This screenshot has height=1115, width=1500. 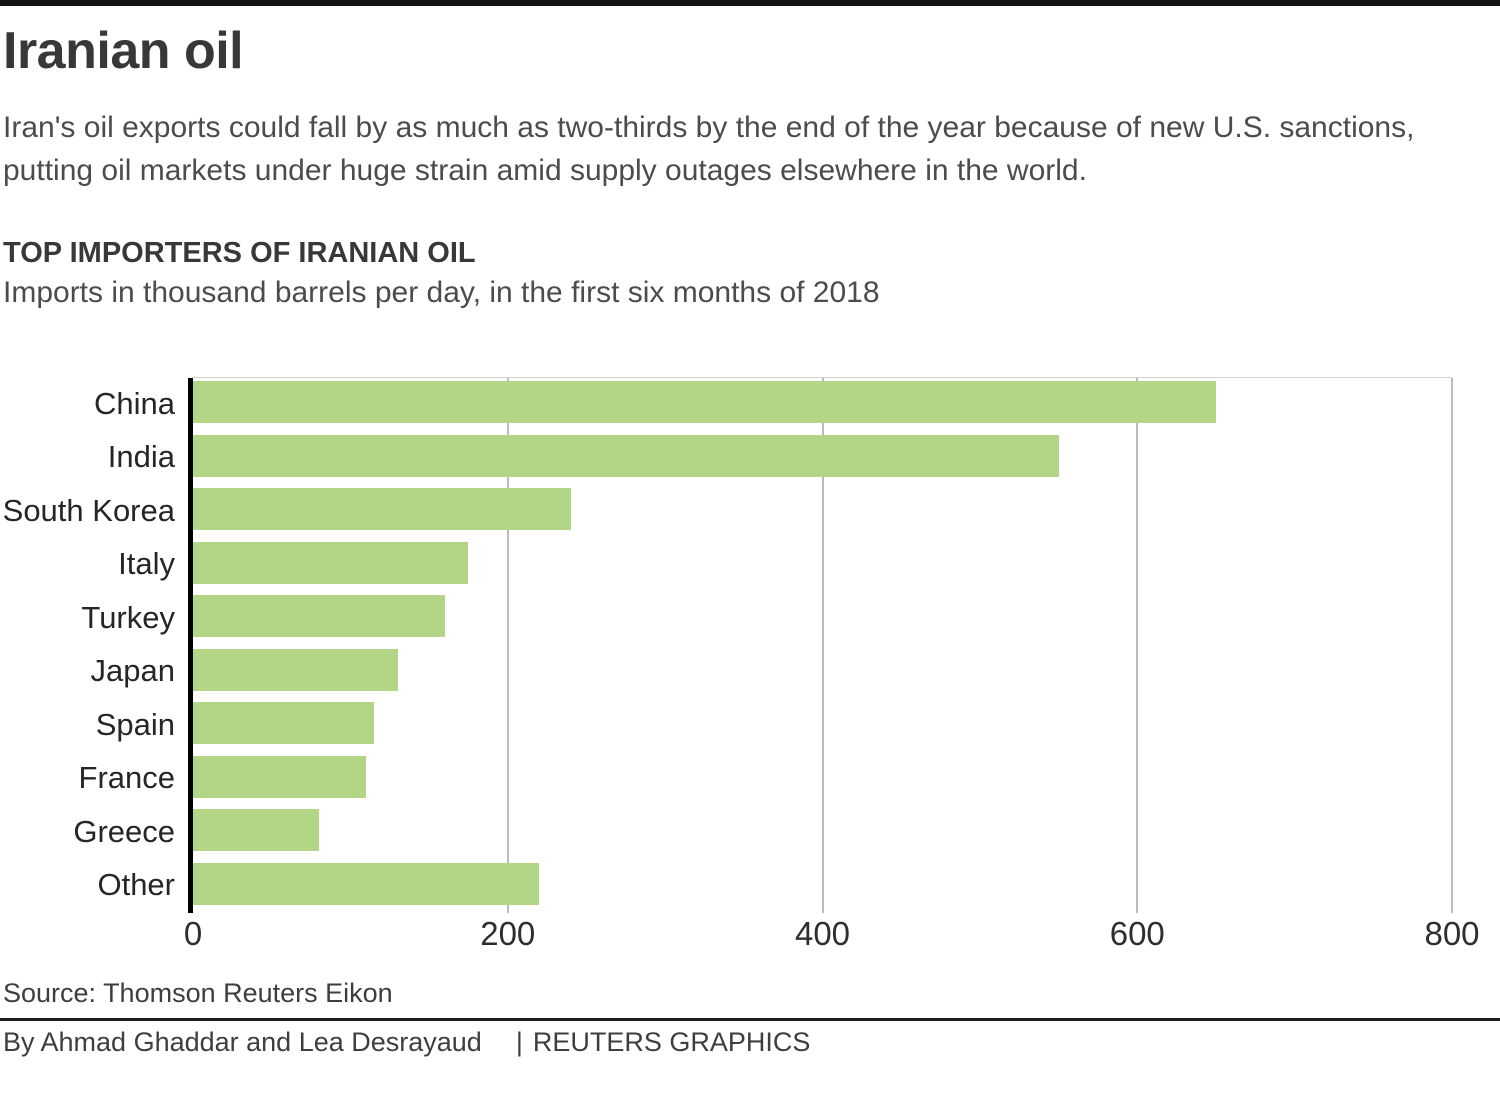 I want to click on reuters-graphics-label: REUTERS GRAPHICS, so click(x=671, y=1042).